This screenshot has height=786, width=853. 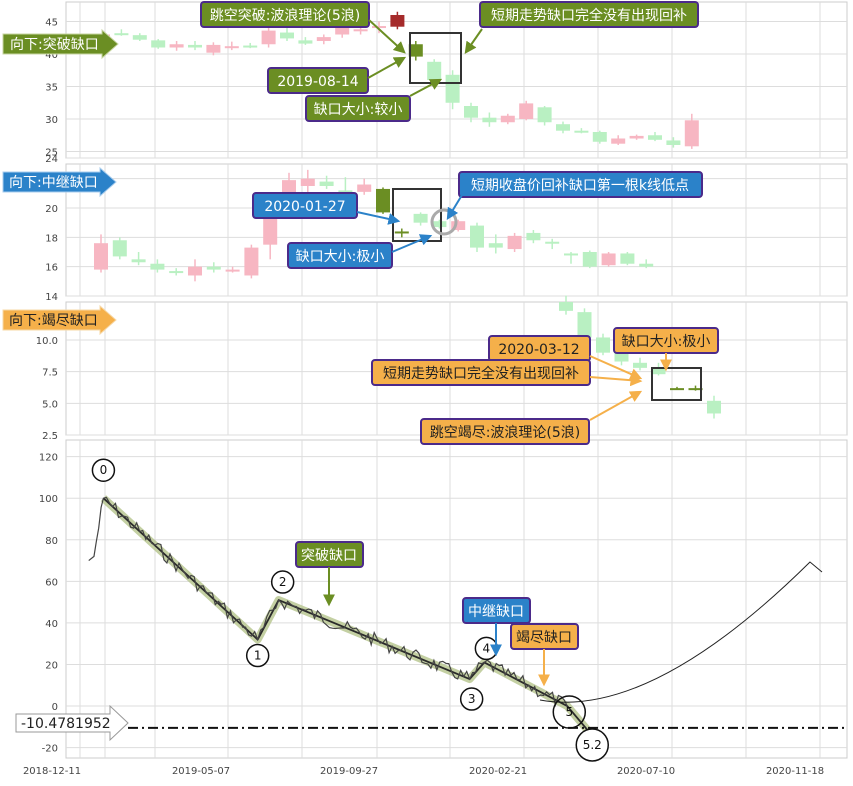 What do you see at coordinates (201, 771) in the screenshot?
I see `x-tick-label: 2019-05-07` at bounding box center [201, 771].